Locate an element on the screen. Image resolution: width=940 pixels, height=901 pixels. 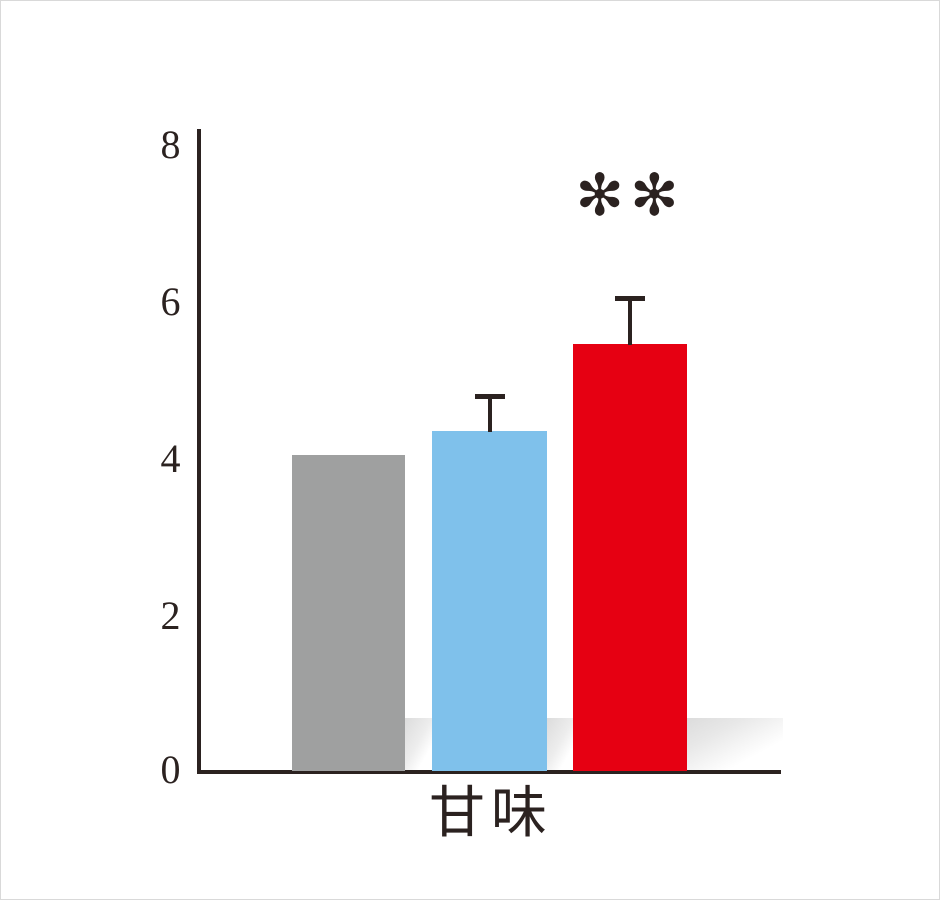
bar-gray-body is located at coordinates (348, 613).